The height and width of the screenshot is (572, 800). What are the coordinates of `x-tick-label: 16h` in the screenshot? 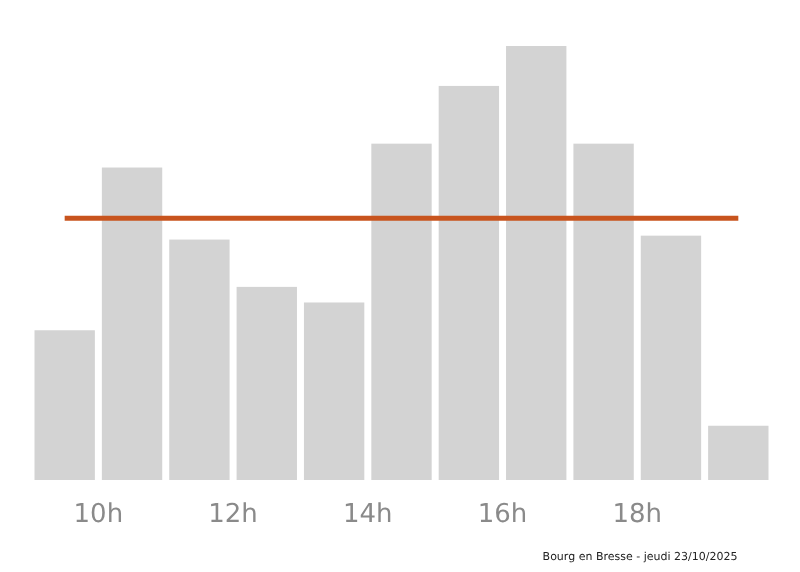 It's located at (502, 515).